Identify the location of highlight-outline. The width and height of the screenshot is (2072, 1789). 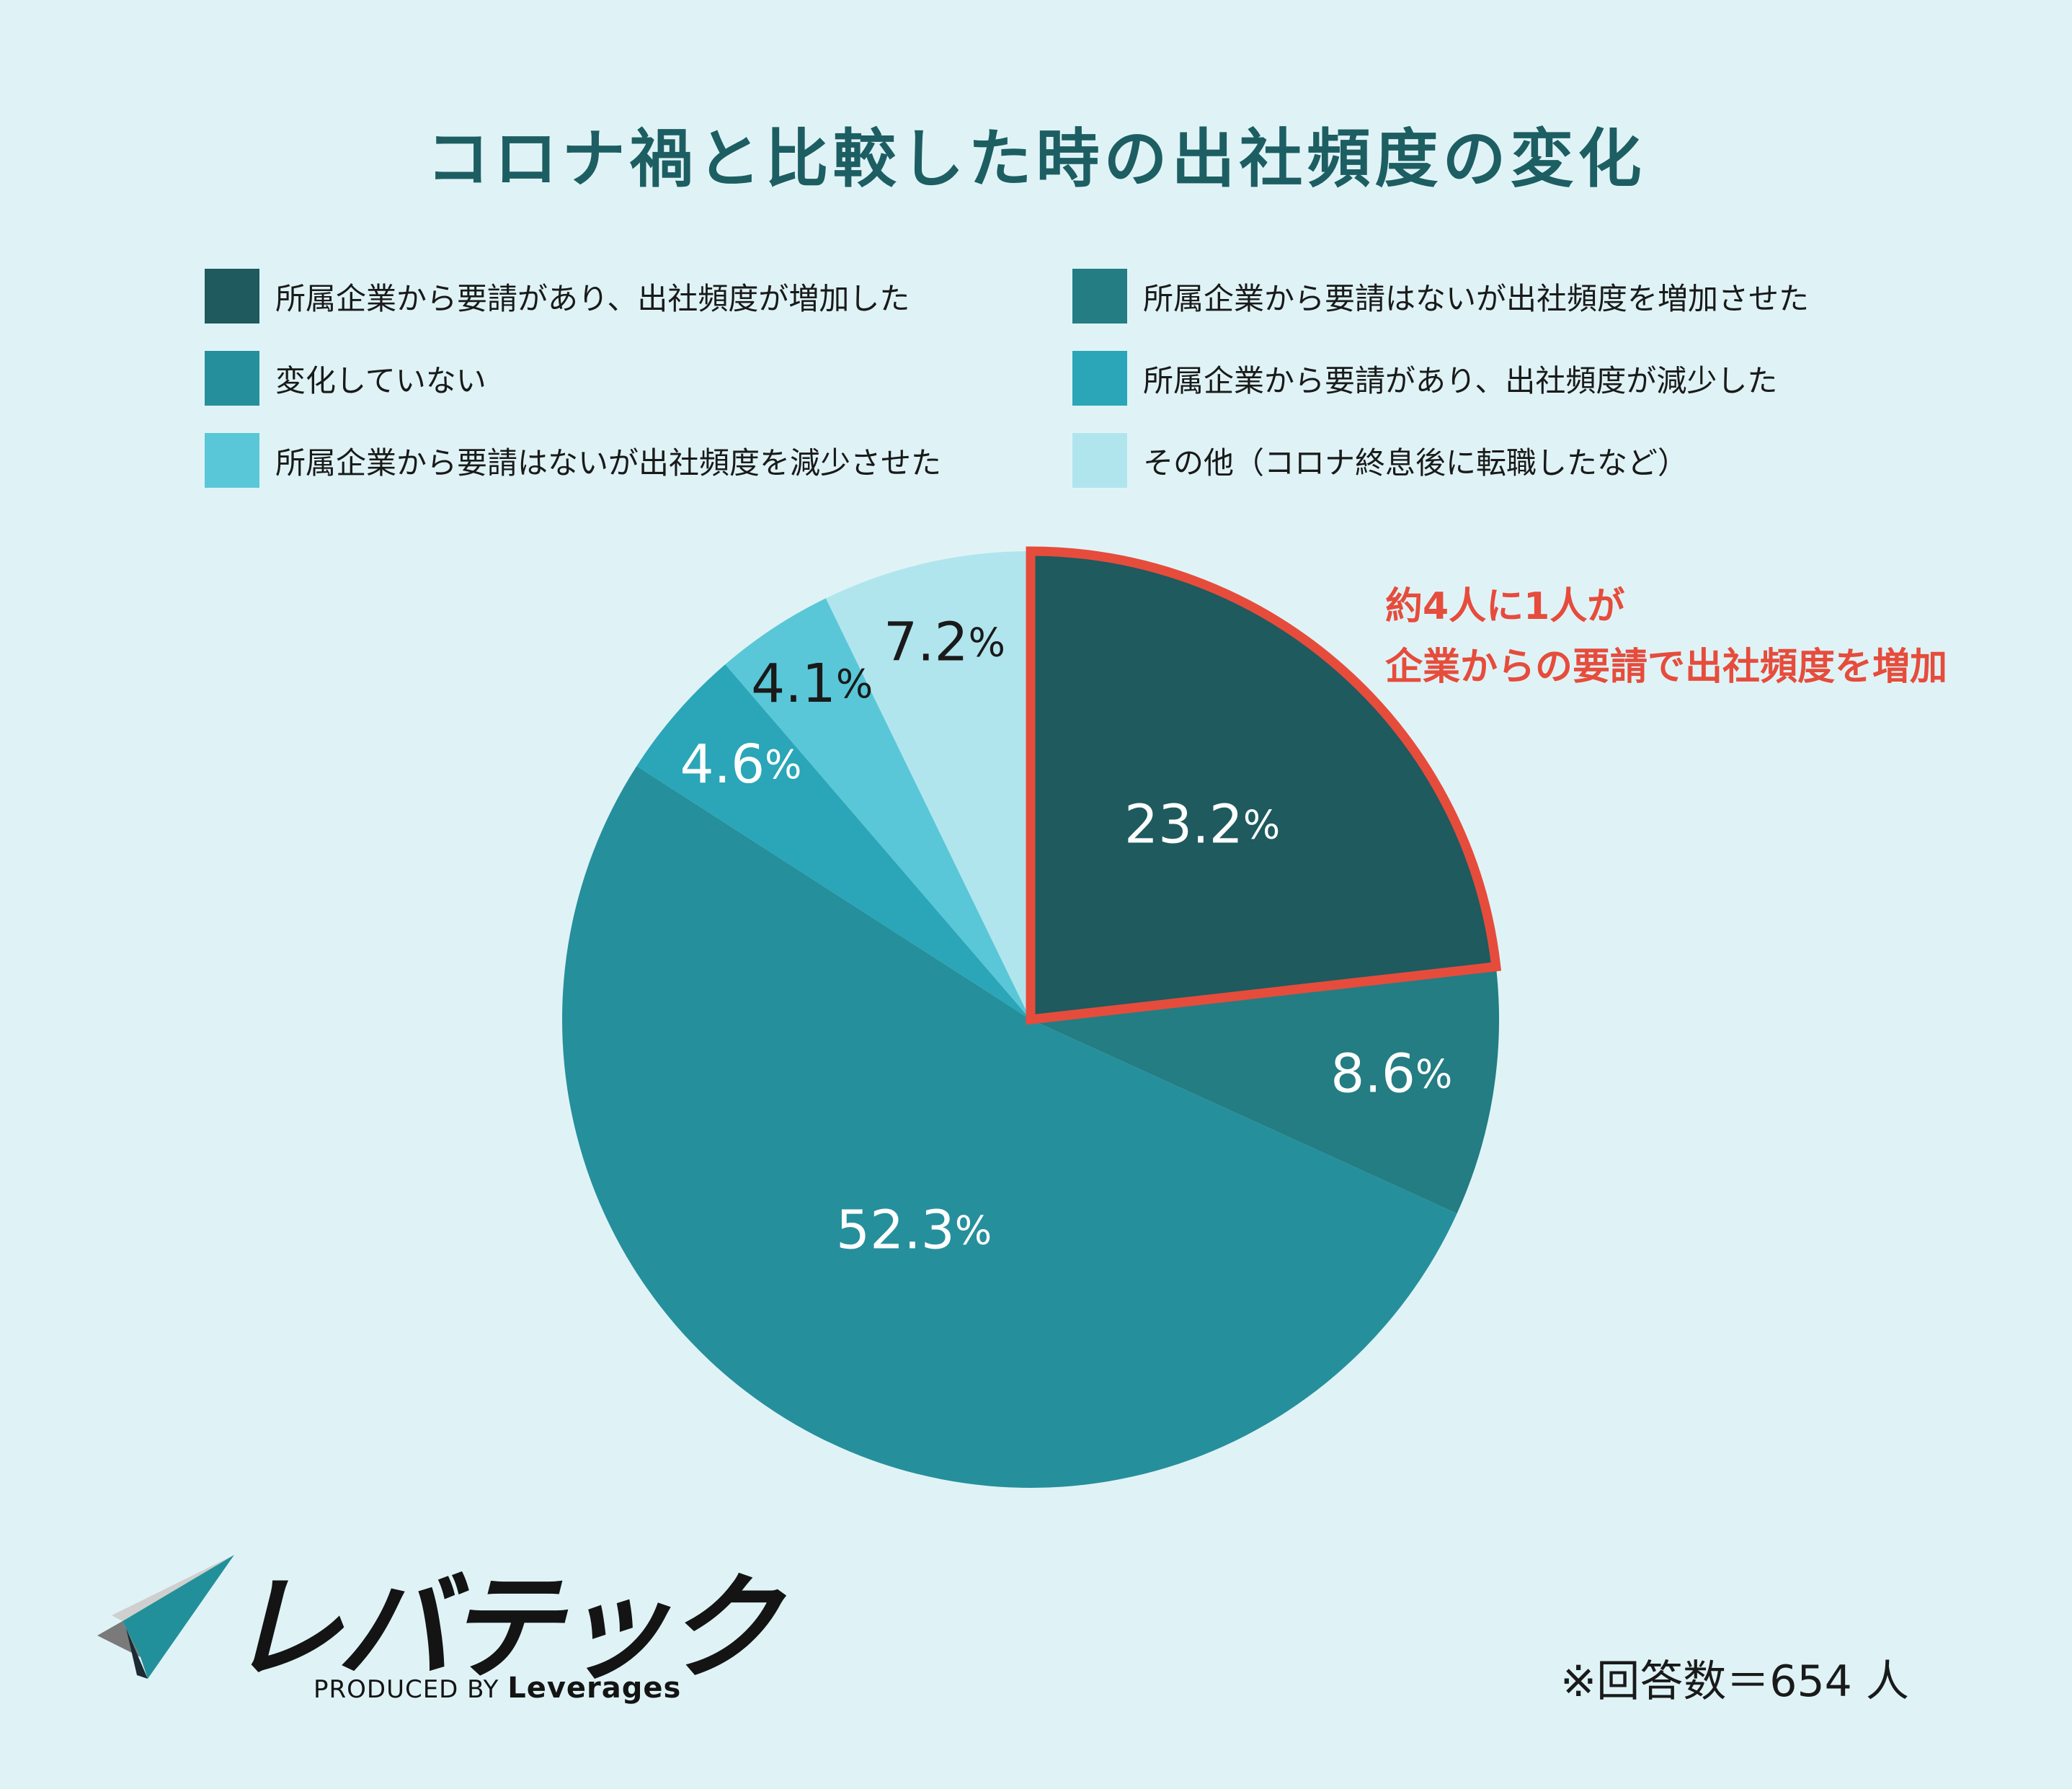
(1264, 785).